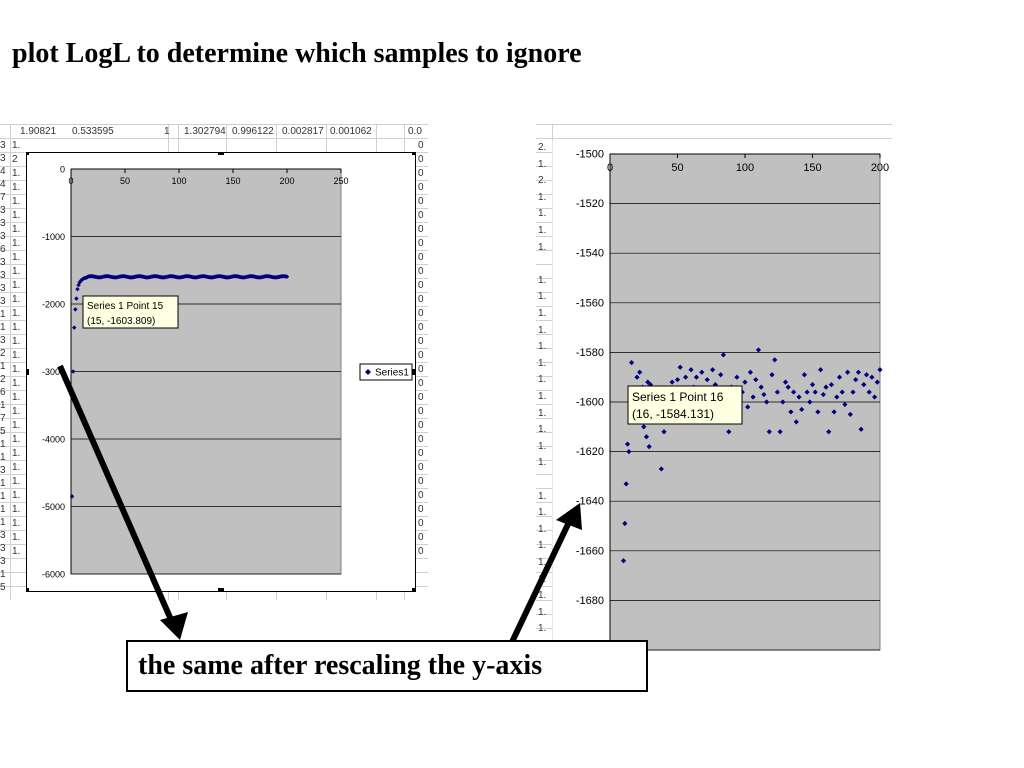  I want to click on sheet-row-stub: 6, so click(3, 392).